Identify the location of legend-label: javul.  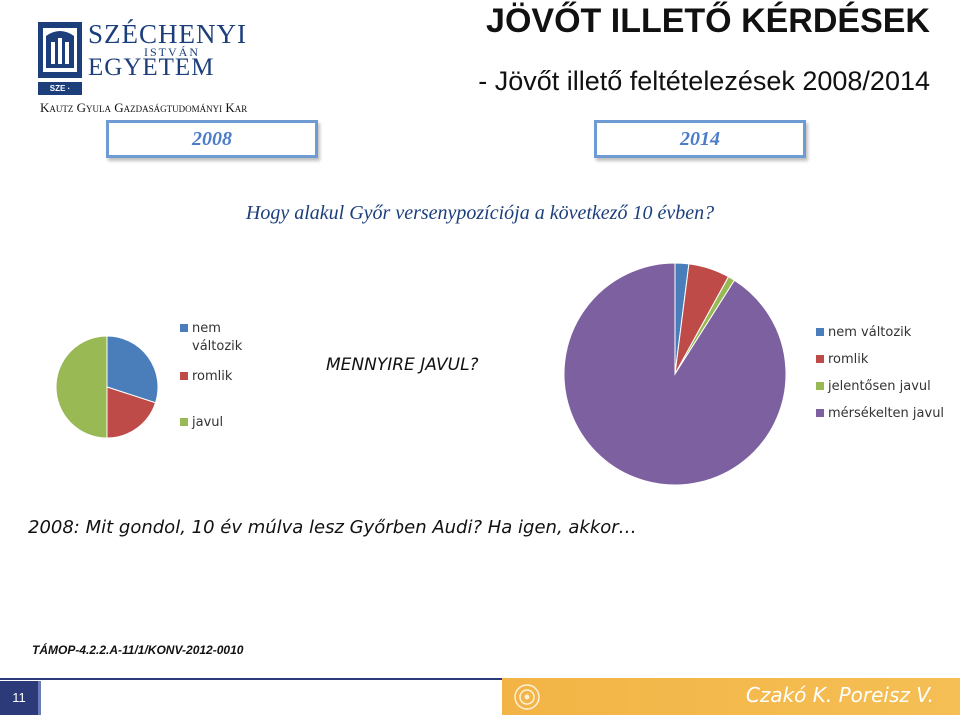
(208, 422).